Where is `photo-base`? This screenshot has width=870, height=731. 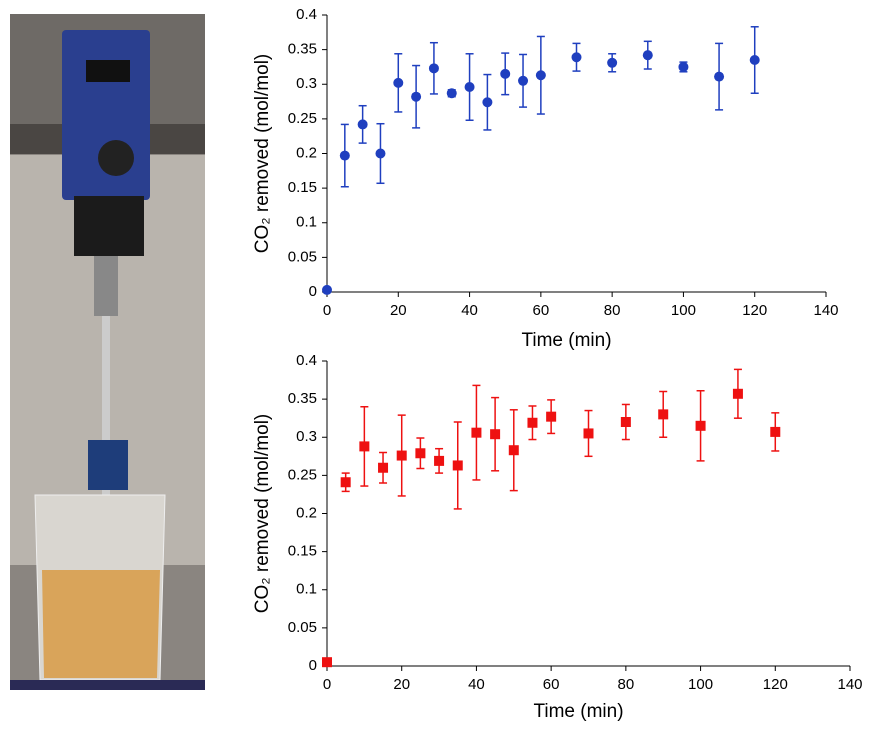 photo-base is located at coordinates (107, 685).